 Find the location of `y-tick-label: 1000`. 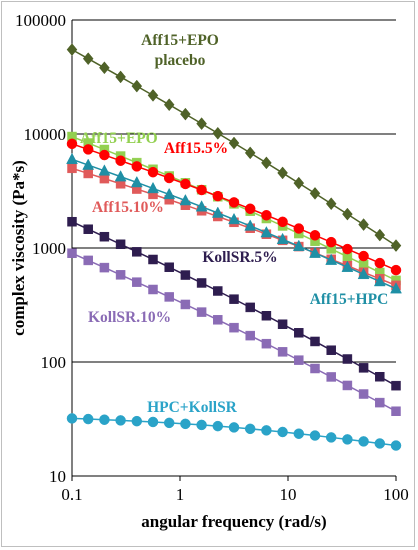

y-tick-label: 1000 is located at coordinates (49, 248).